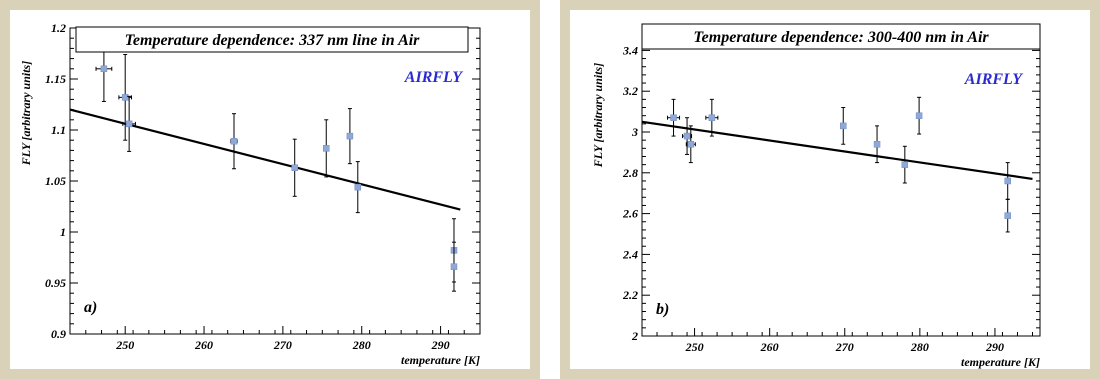  Describe the element at coordinates (630, 254) in the screenshot. I see `y-tick-label: 2.4` at that location.